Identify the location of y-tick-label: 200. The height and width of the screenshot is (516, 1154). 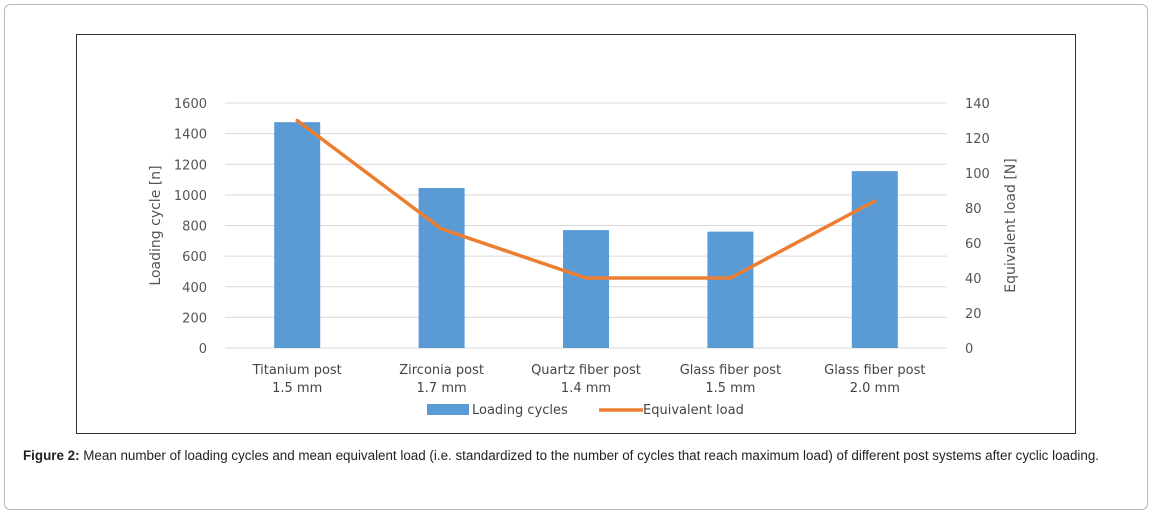
(194, 318).